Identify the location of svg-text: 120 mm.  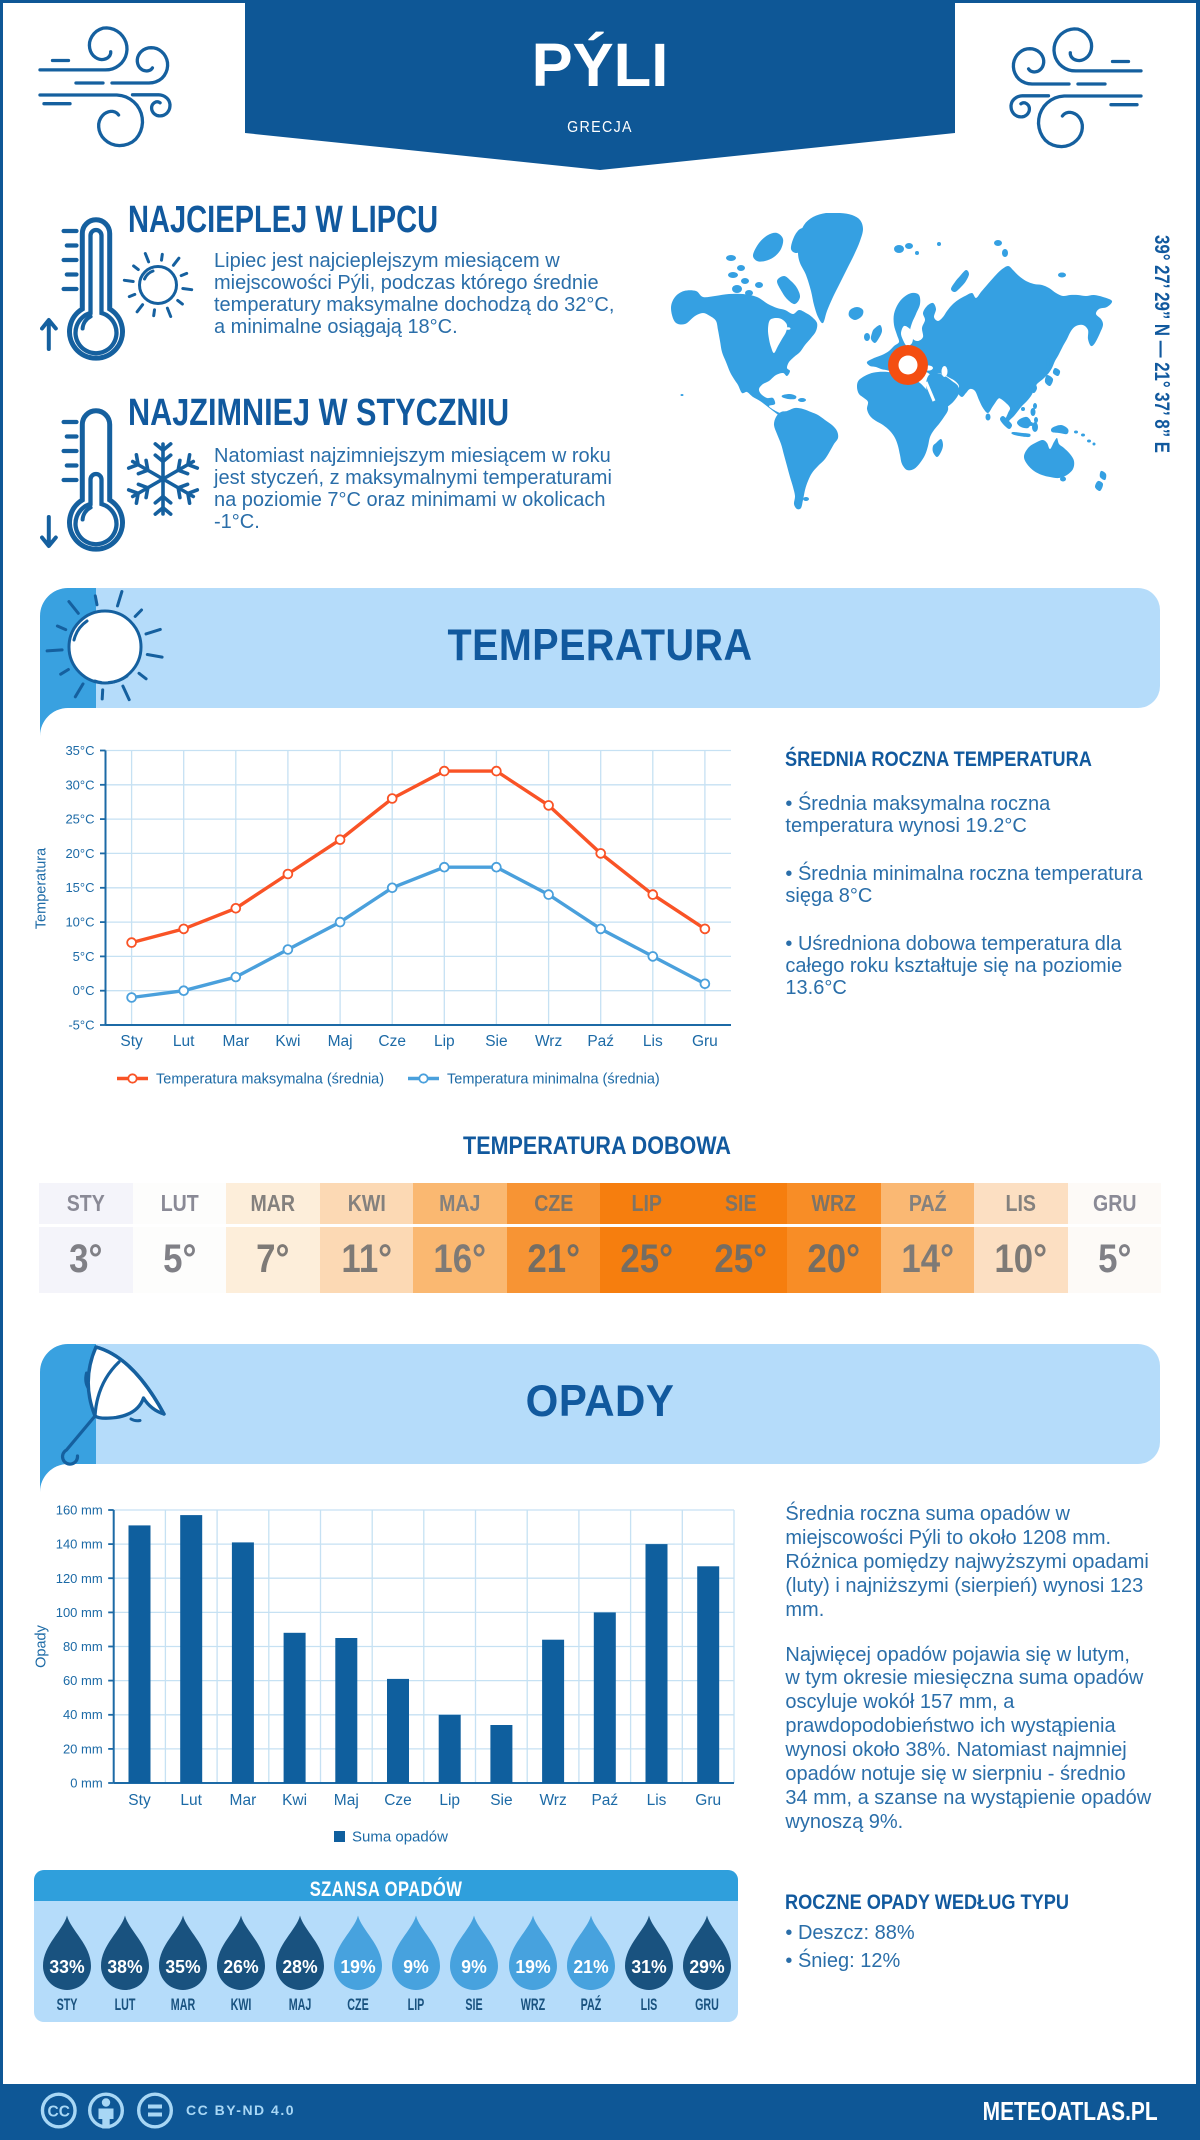
(79, 1578).